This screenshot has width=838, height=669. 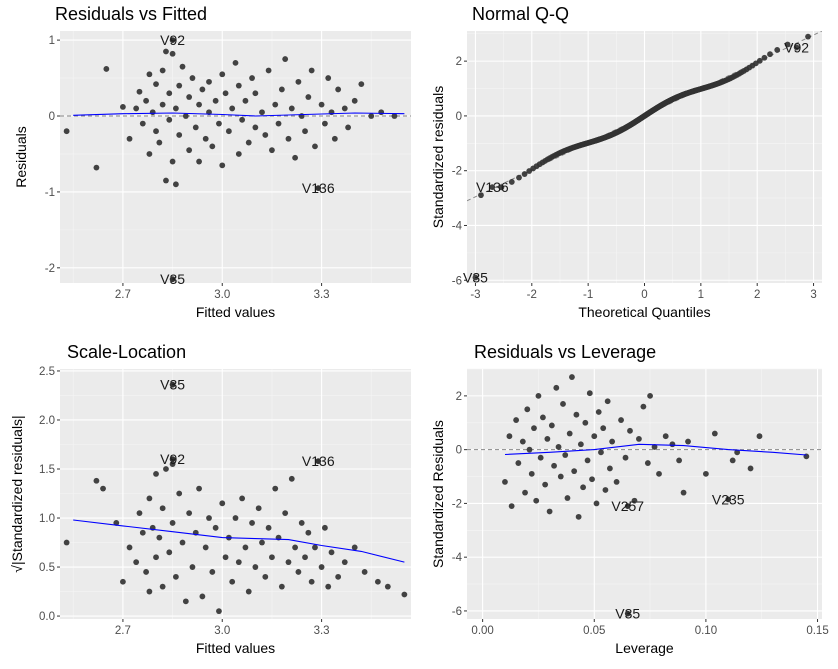 I want to click on y-tick-label: -6, so click(x=457, y=281).